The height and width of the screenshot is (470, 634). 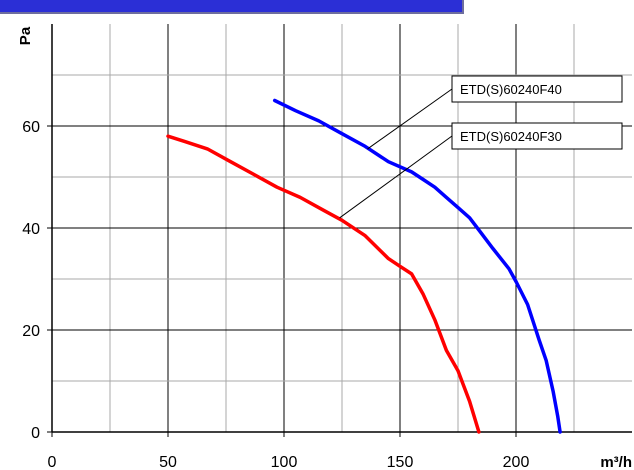 I want to click on legend-label: ETD(S)60240F30, so click(x=511, y=136).